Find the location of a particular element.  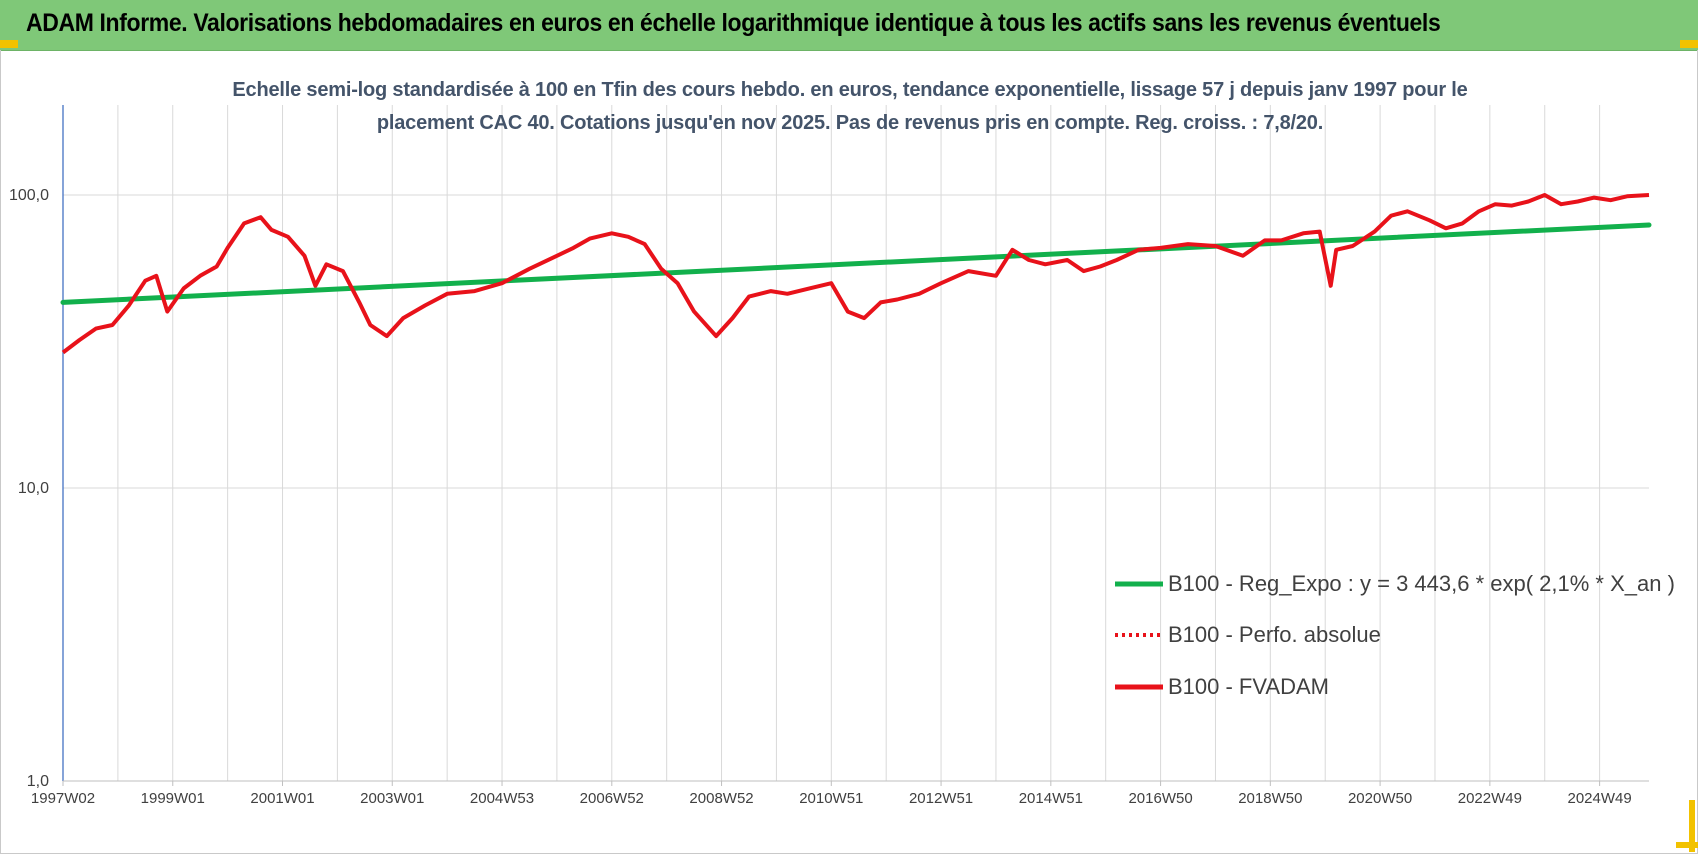

x-tick-label: 2020W50 is located at coordinates (1380, 798).